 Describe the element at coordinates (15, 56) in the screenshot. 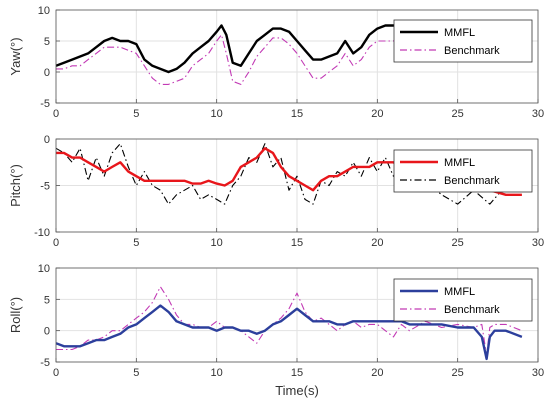

I see `y-axis-label: Yaw(°)` at that location.